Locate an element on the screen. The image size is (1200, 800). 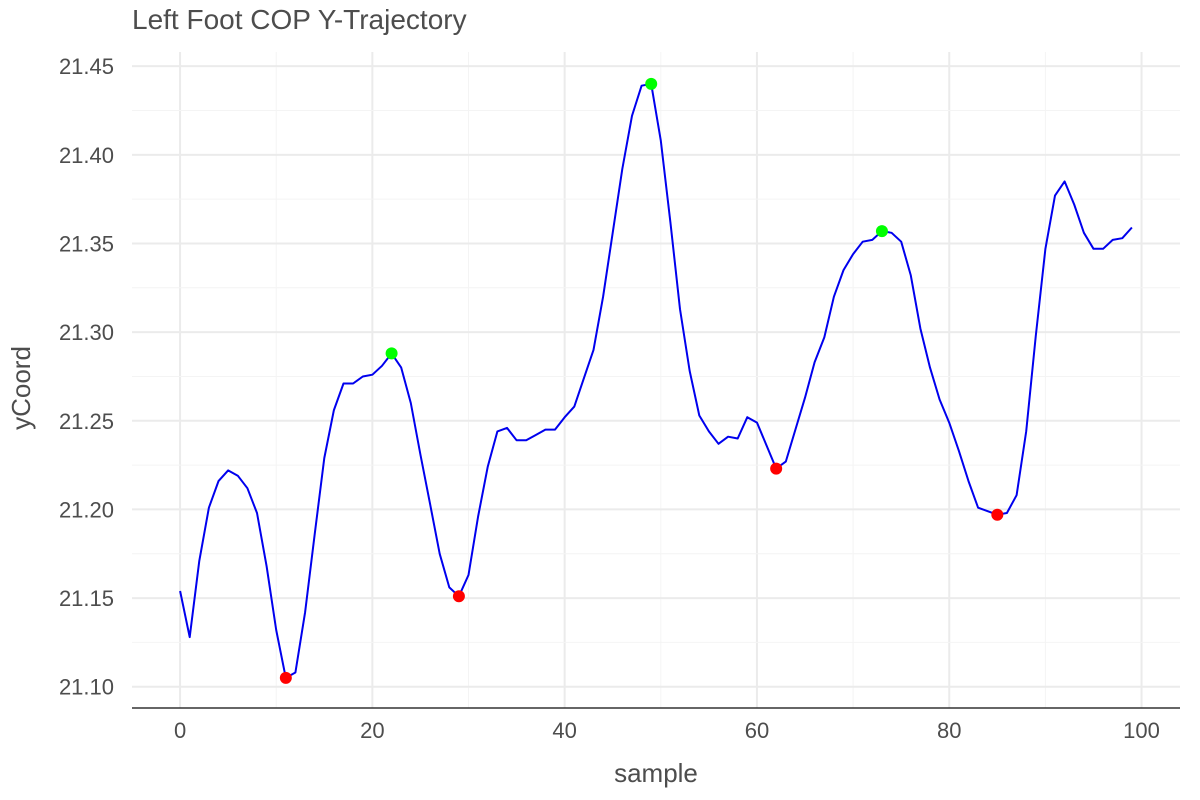
y-tick-label: 21.10 is located at coordinates (86, 687).